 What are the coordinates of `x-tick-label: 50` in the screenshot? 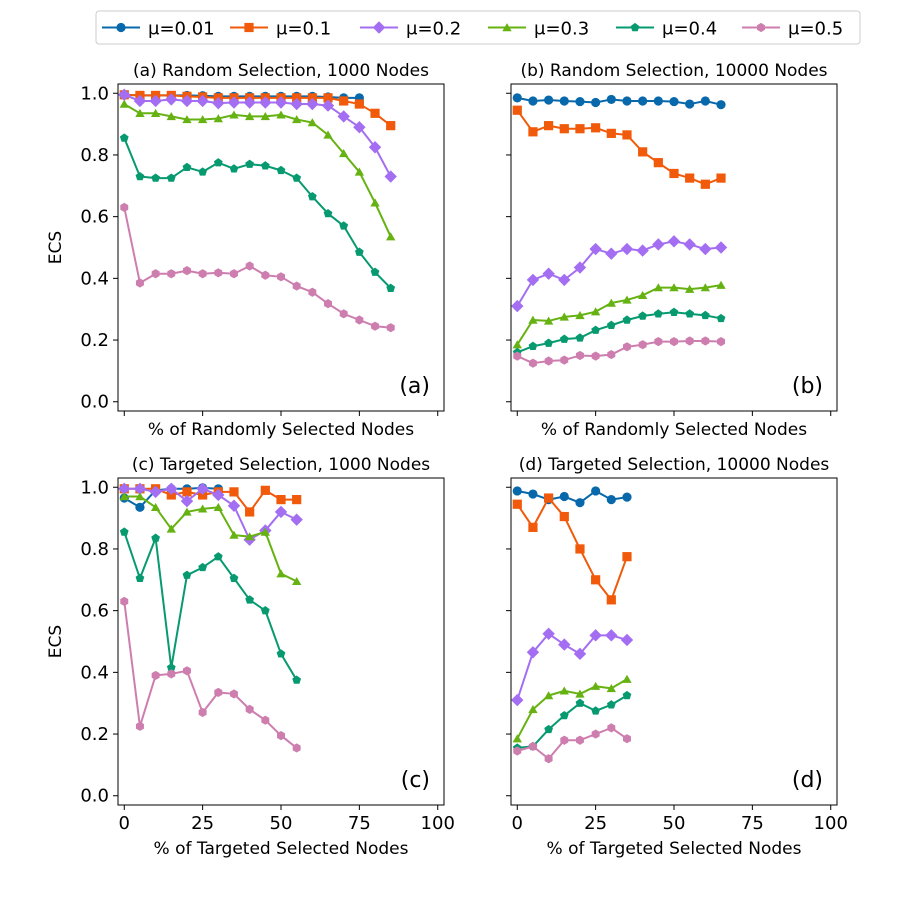 It's located at (281, 823).